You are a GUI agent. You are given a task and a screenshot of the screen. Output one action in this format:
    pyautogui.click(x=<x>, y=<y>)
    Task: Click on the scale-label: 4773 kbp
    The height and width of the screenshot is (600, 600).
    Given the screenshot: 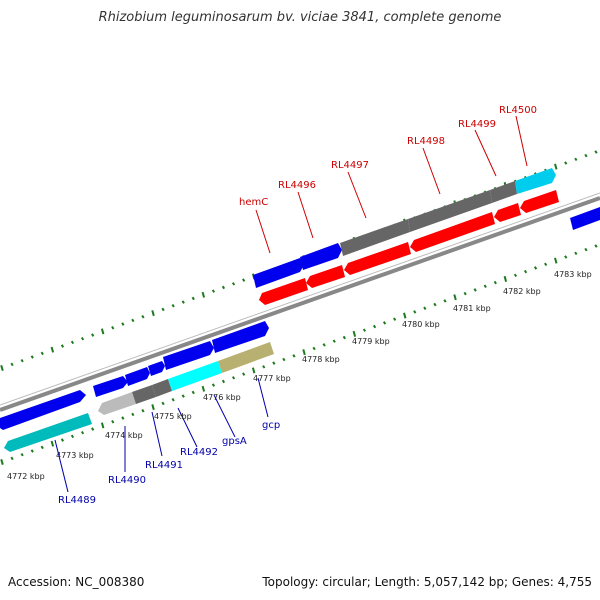 What is the action you would take?
    pyautogui.click(x=75, y=455)
    